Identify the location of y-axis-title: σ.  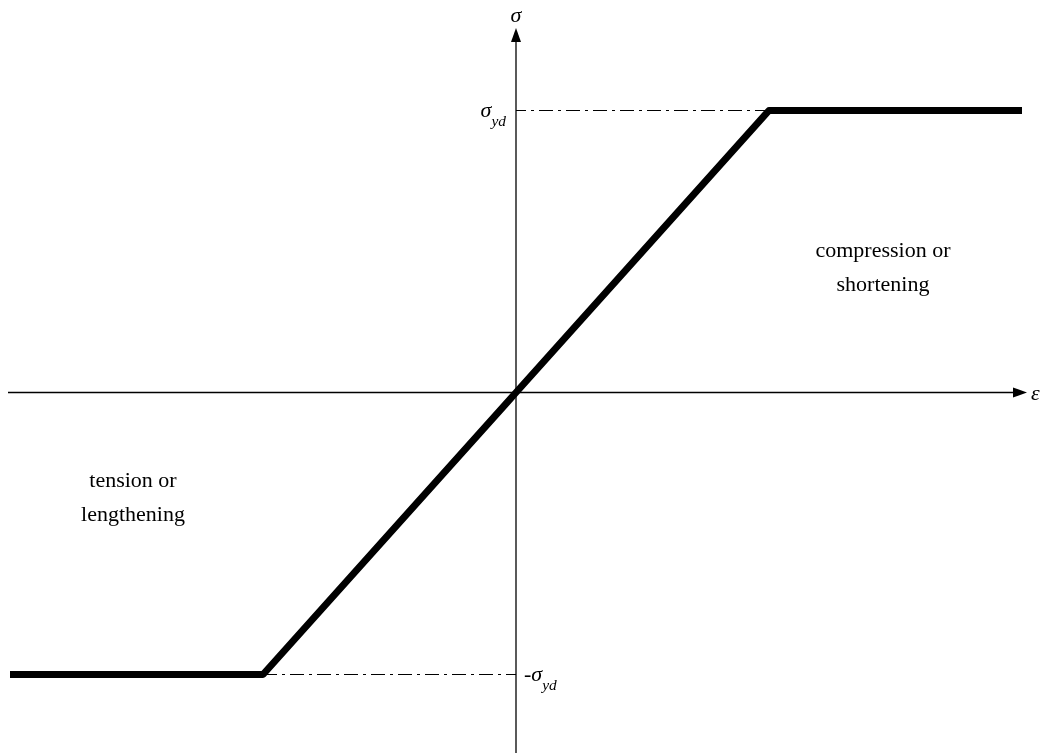
(516, 14).